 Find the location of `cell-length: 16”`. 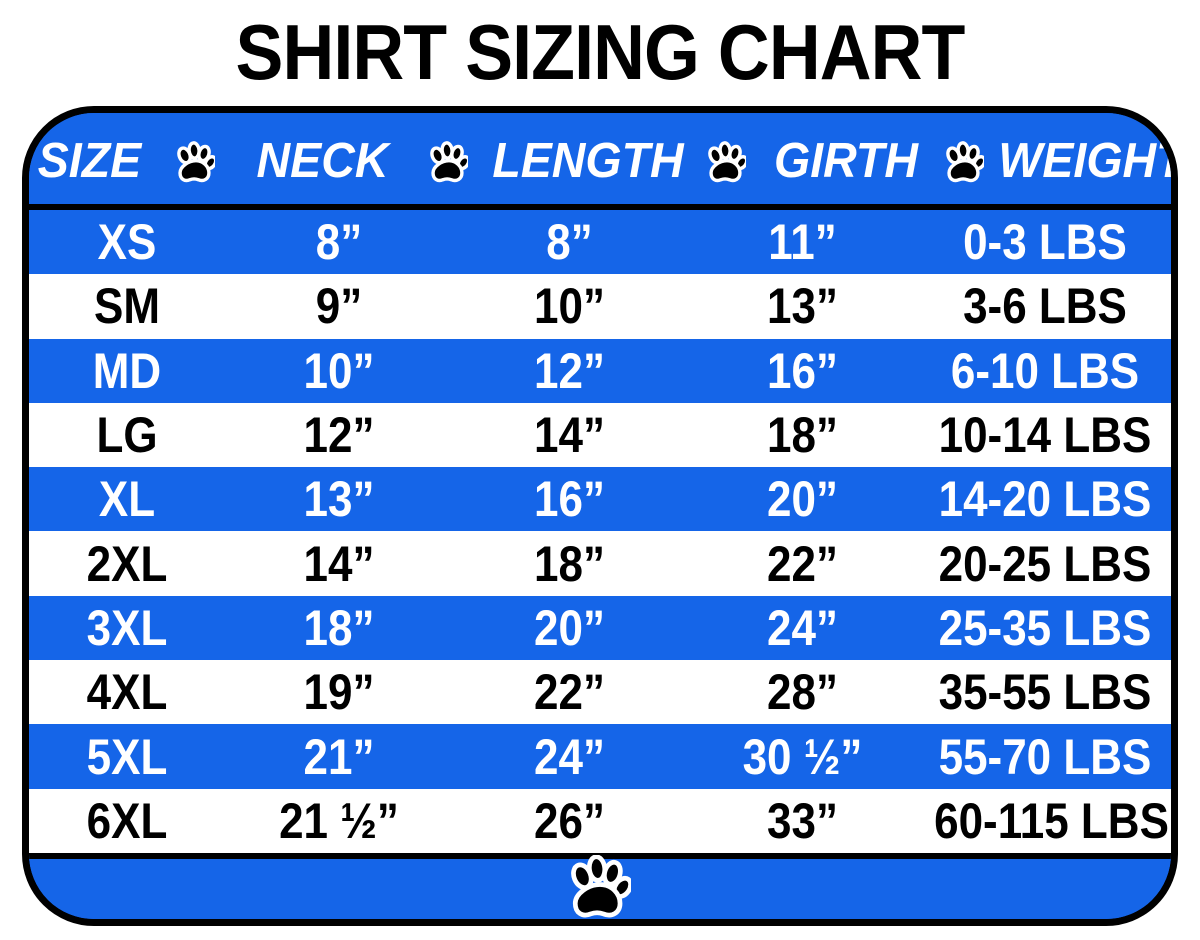

cell-length: 16” is located at coordinates (569, 499).